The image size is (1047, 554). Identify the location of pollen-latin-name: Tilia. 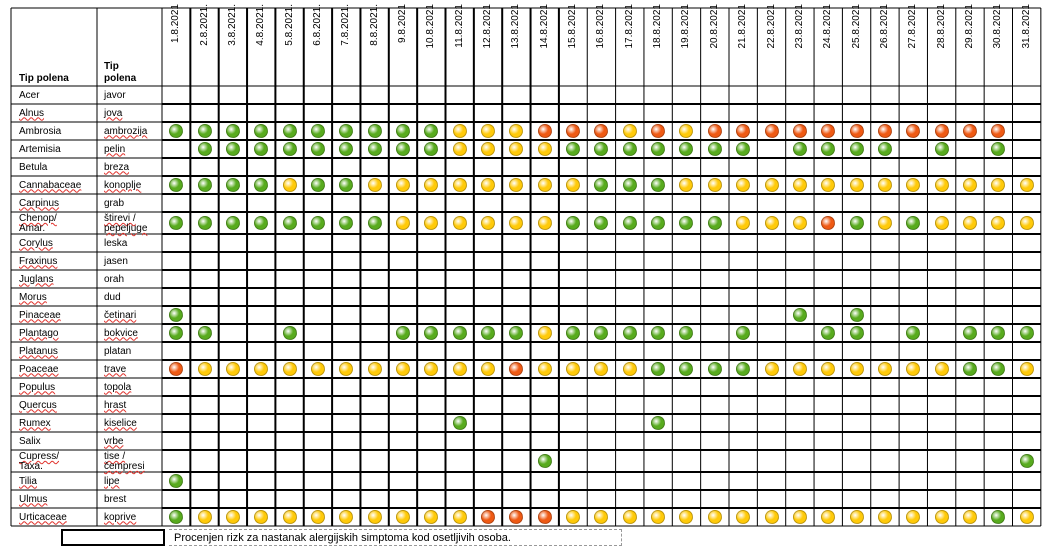
(28, 481).